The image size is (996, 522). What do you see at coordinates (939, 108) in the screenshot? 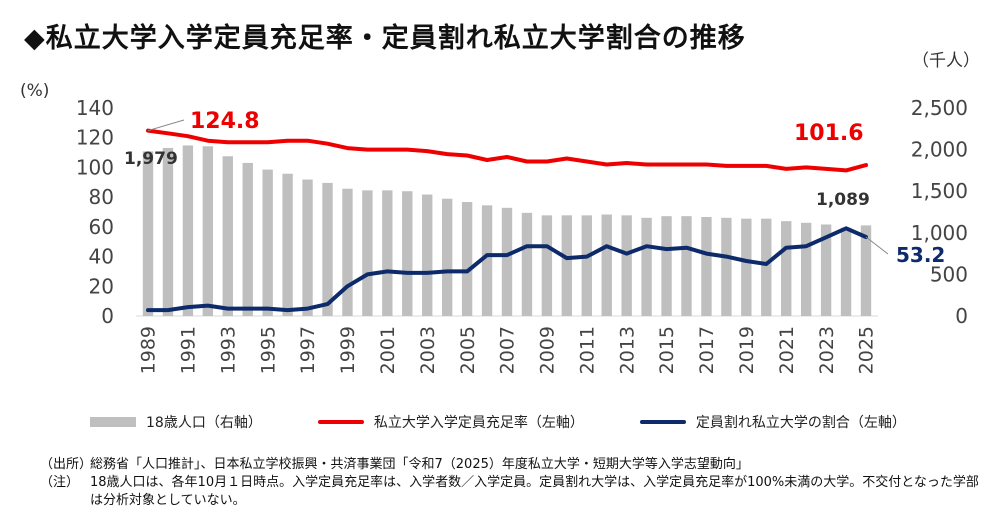
I see `right-tick-label: 2,500` at bounding box center [939, 108].